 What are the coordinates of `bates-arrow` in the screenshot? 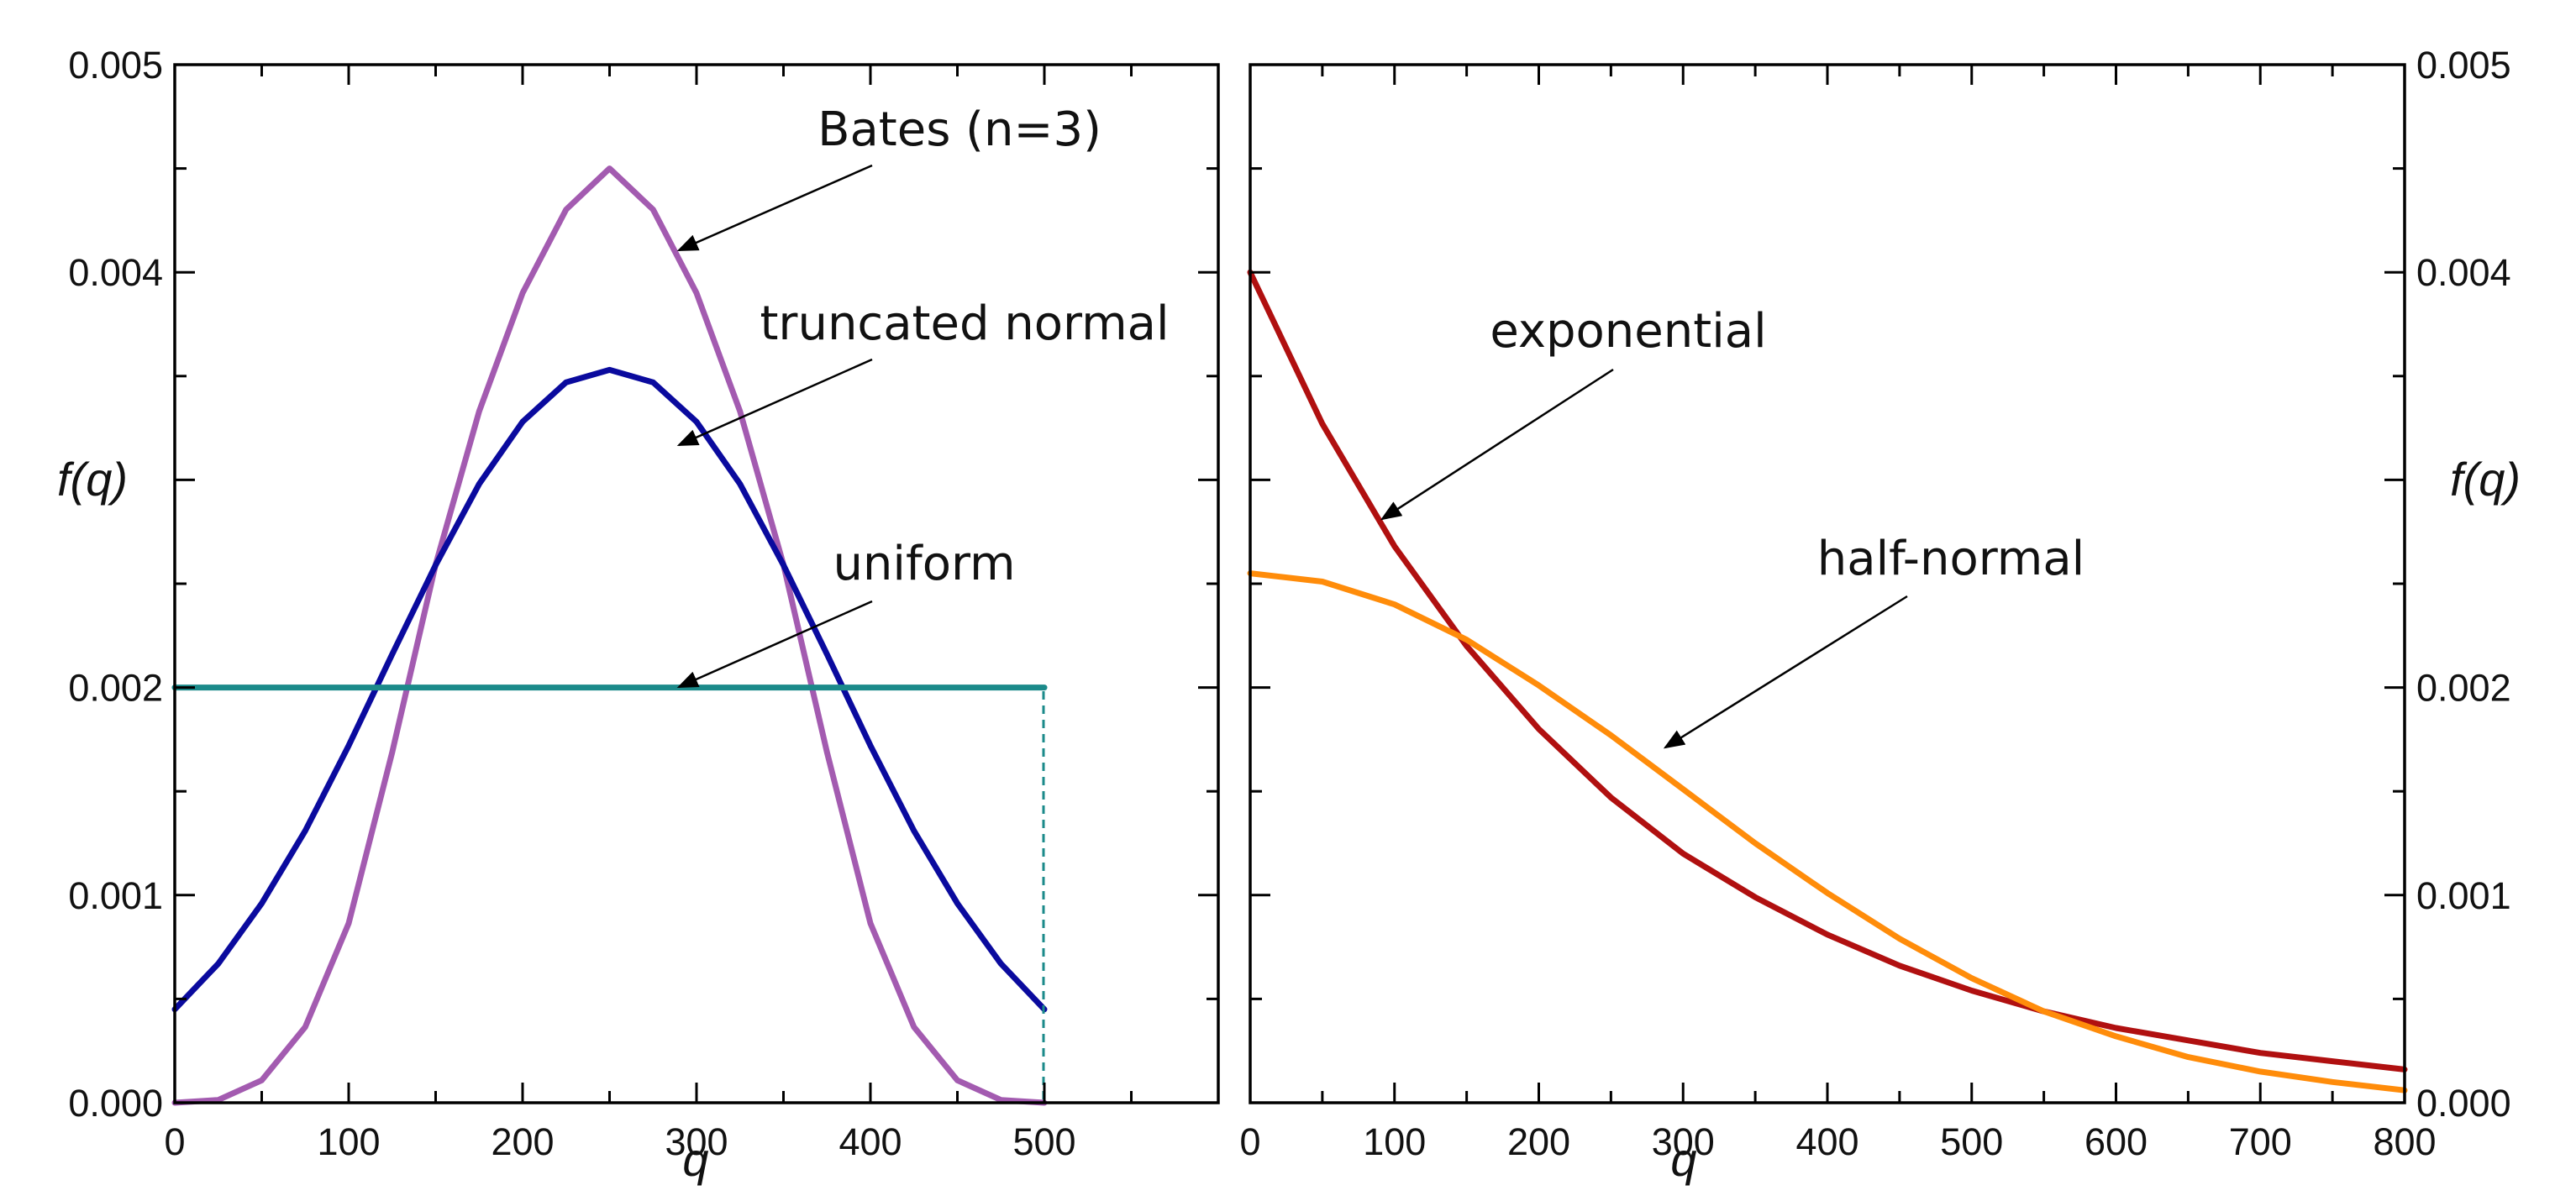 It's located at (774, 208).